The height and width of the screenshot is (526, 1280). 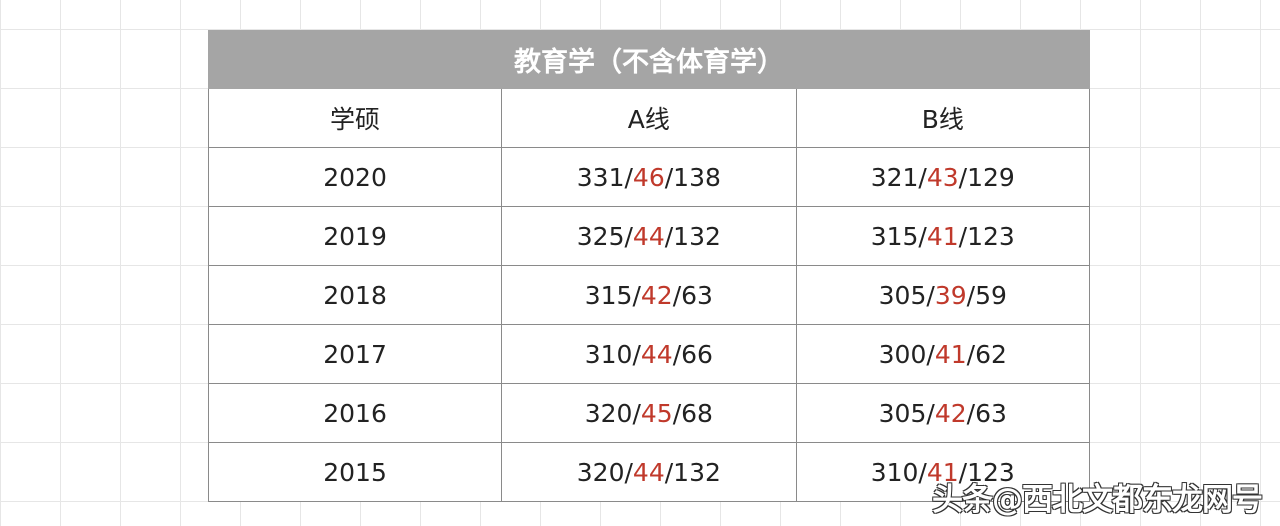 I want to click on total-score: 331, so click(x=600, y=177).